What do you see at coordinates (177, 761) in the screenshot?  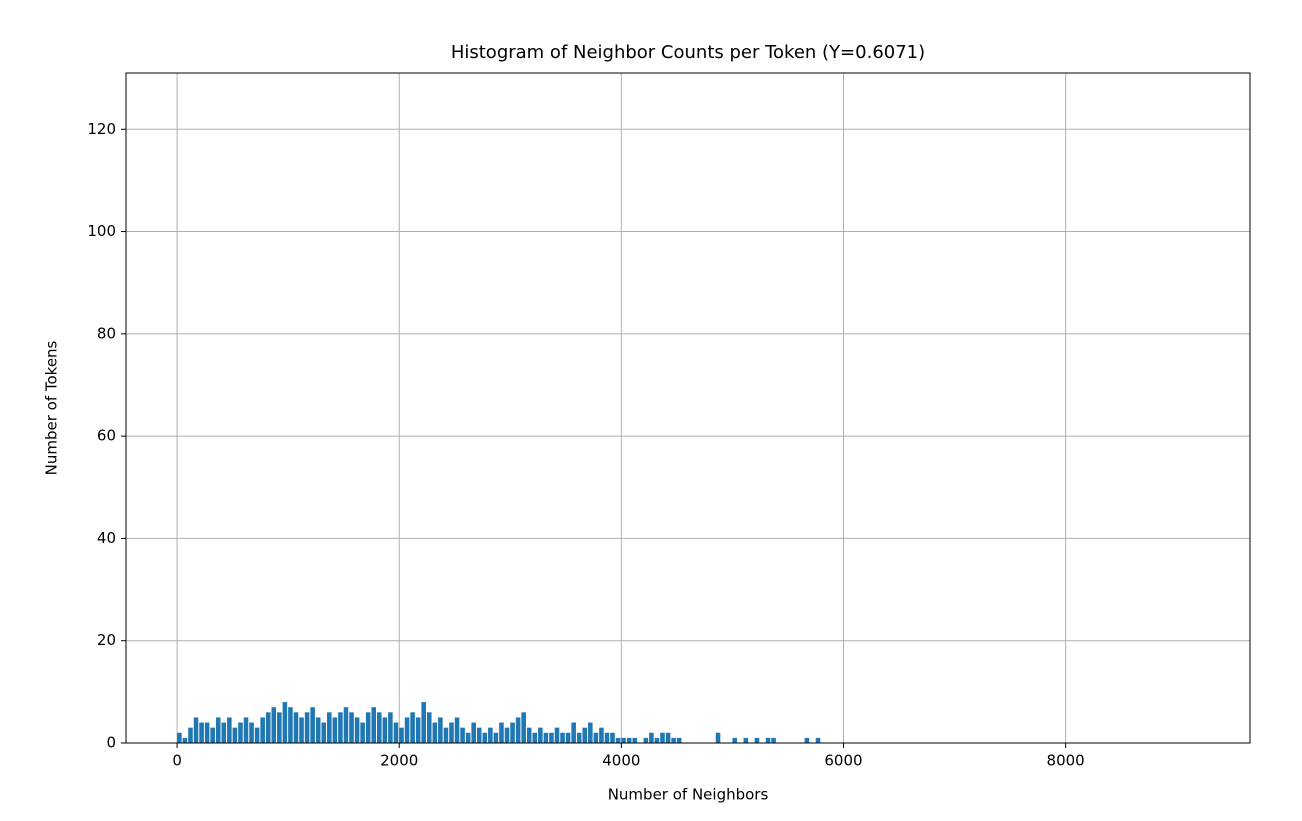 I see `x-tick-label: 0` at bounding box center [177, 761].